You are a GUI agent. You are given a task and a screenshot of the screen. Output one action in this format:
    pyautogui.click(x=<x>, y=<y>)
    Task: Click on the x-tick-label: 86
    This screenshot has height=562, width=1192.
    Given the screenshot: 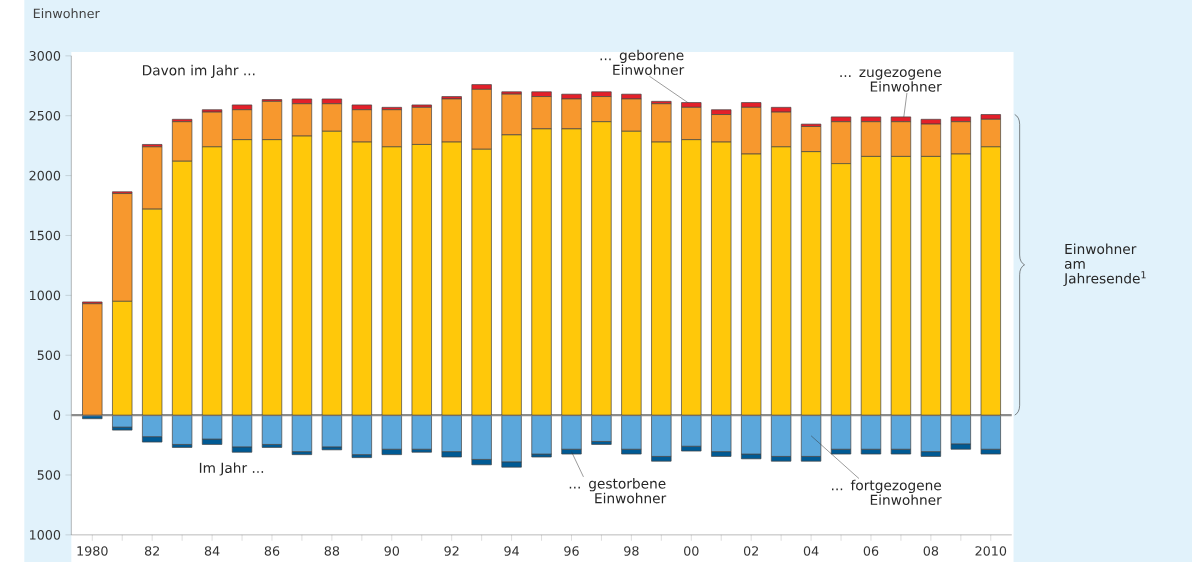 What is the action you would take?
    pyautogui.click(x=272, y=551)
    